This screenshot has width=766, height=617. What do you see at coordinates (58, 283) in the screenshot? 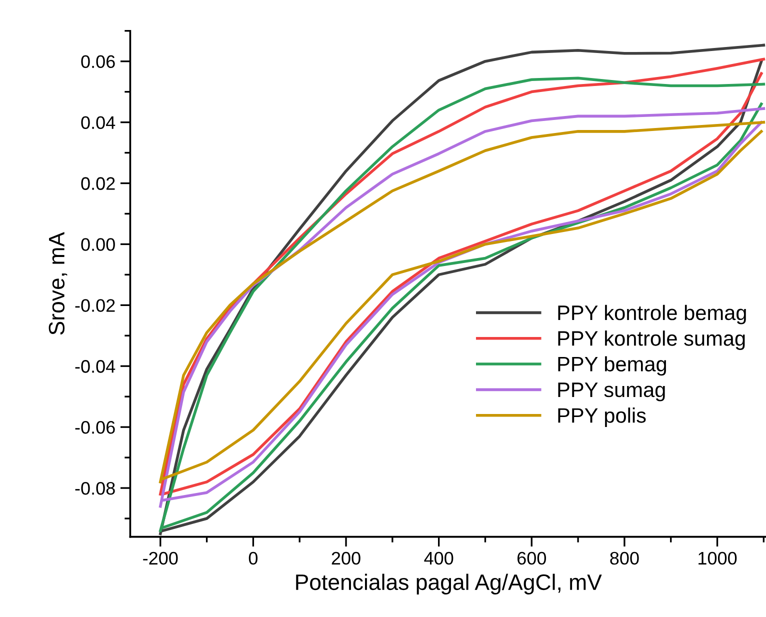
I see `y-axis-title: Srove, mA` at bounding box center [58, 283].